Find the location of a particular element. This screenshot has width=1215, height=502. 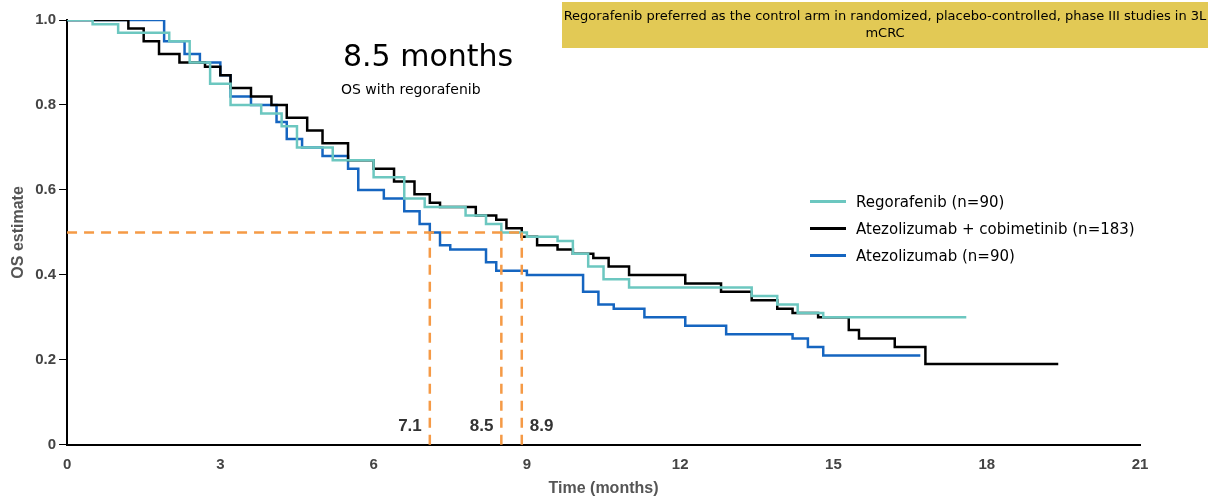

x-tick-label: 12 is located at coordinates (680, 463).